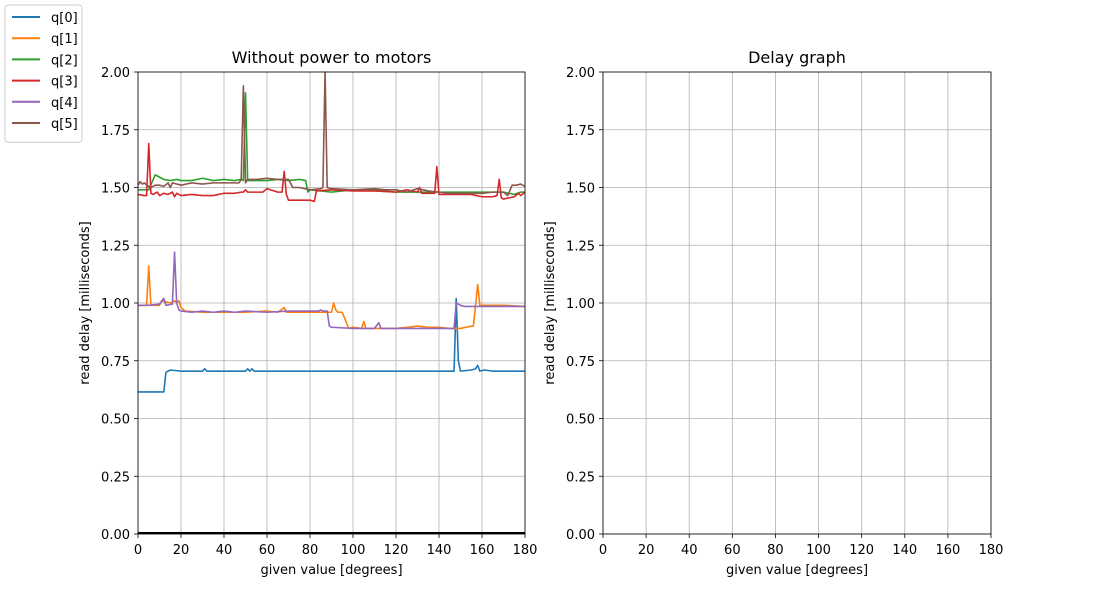 The width and height of the screenshot is (1100, 600). I want to click on legend-label: q[1], so click(64, 39).